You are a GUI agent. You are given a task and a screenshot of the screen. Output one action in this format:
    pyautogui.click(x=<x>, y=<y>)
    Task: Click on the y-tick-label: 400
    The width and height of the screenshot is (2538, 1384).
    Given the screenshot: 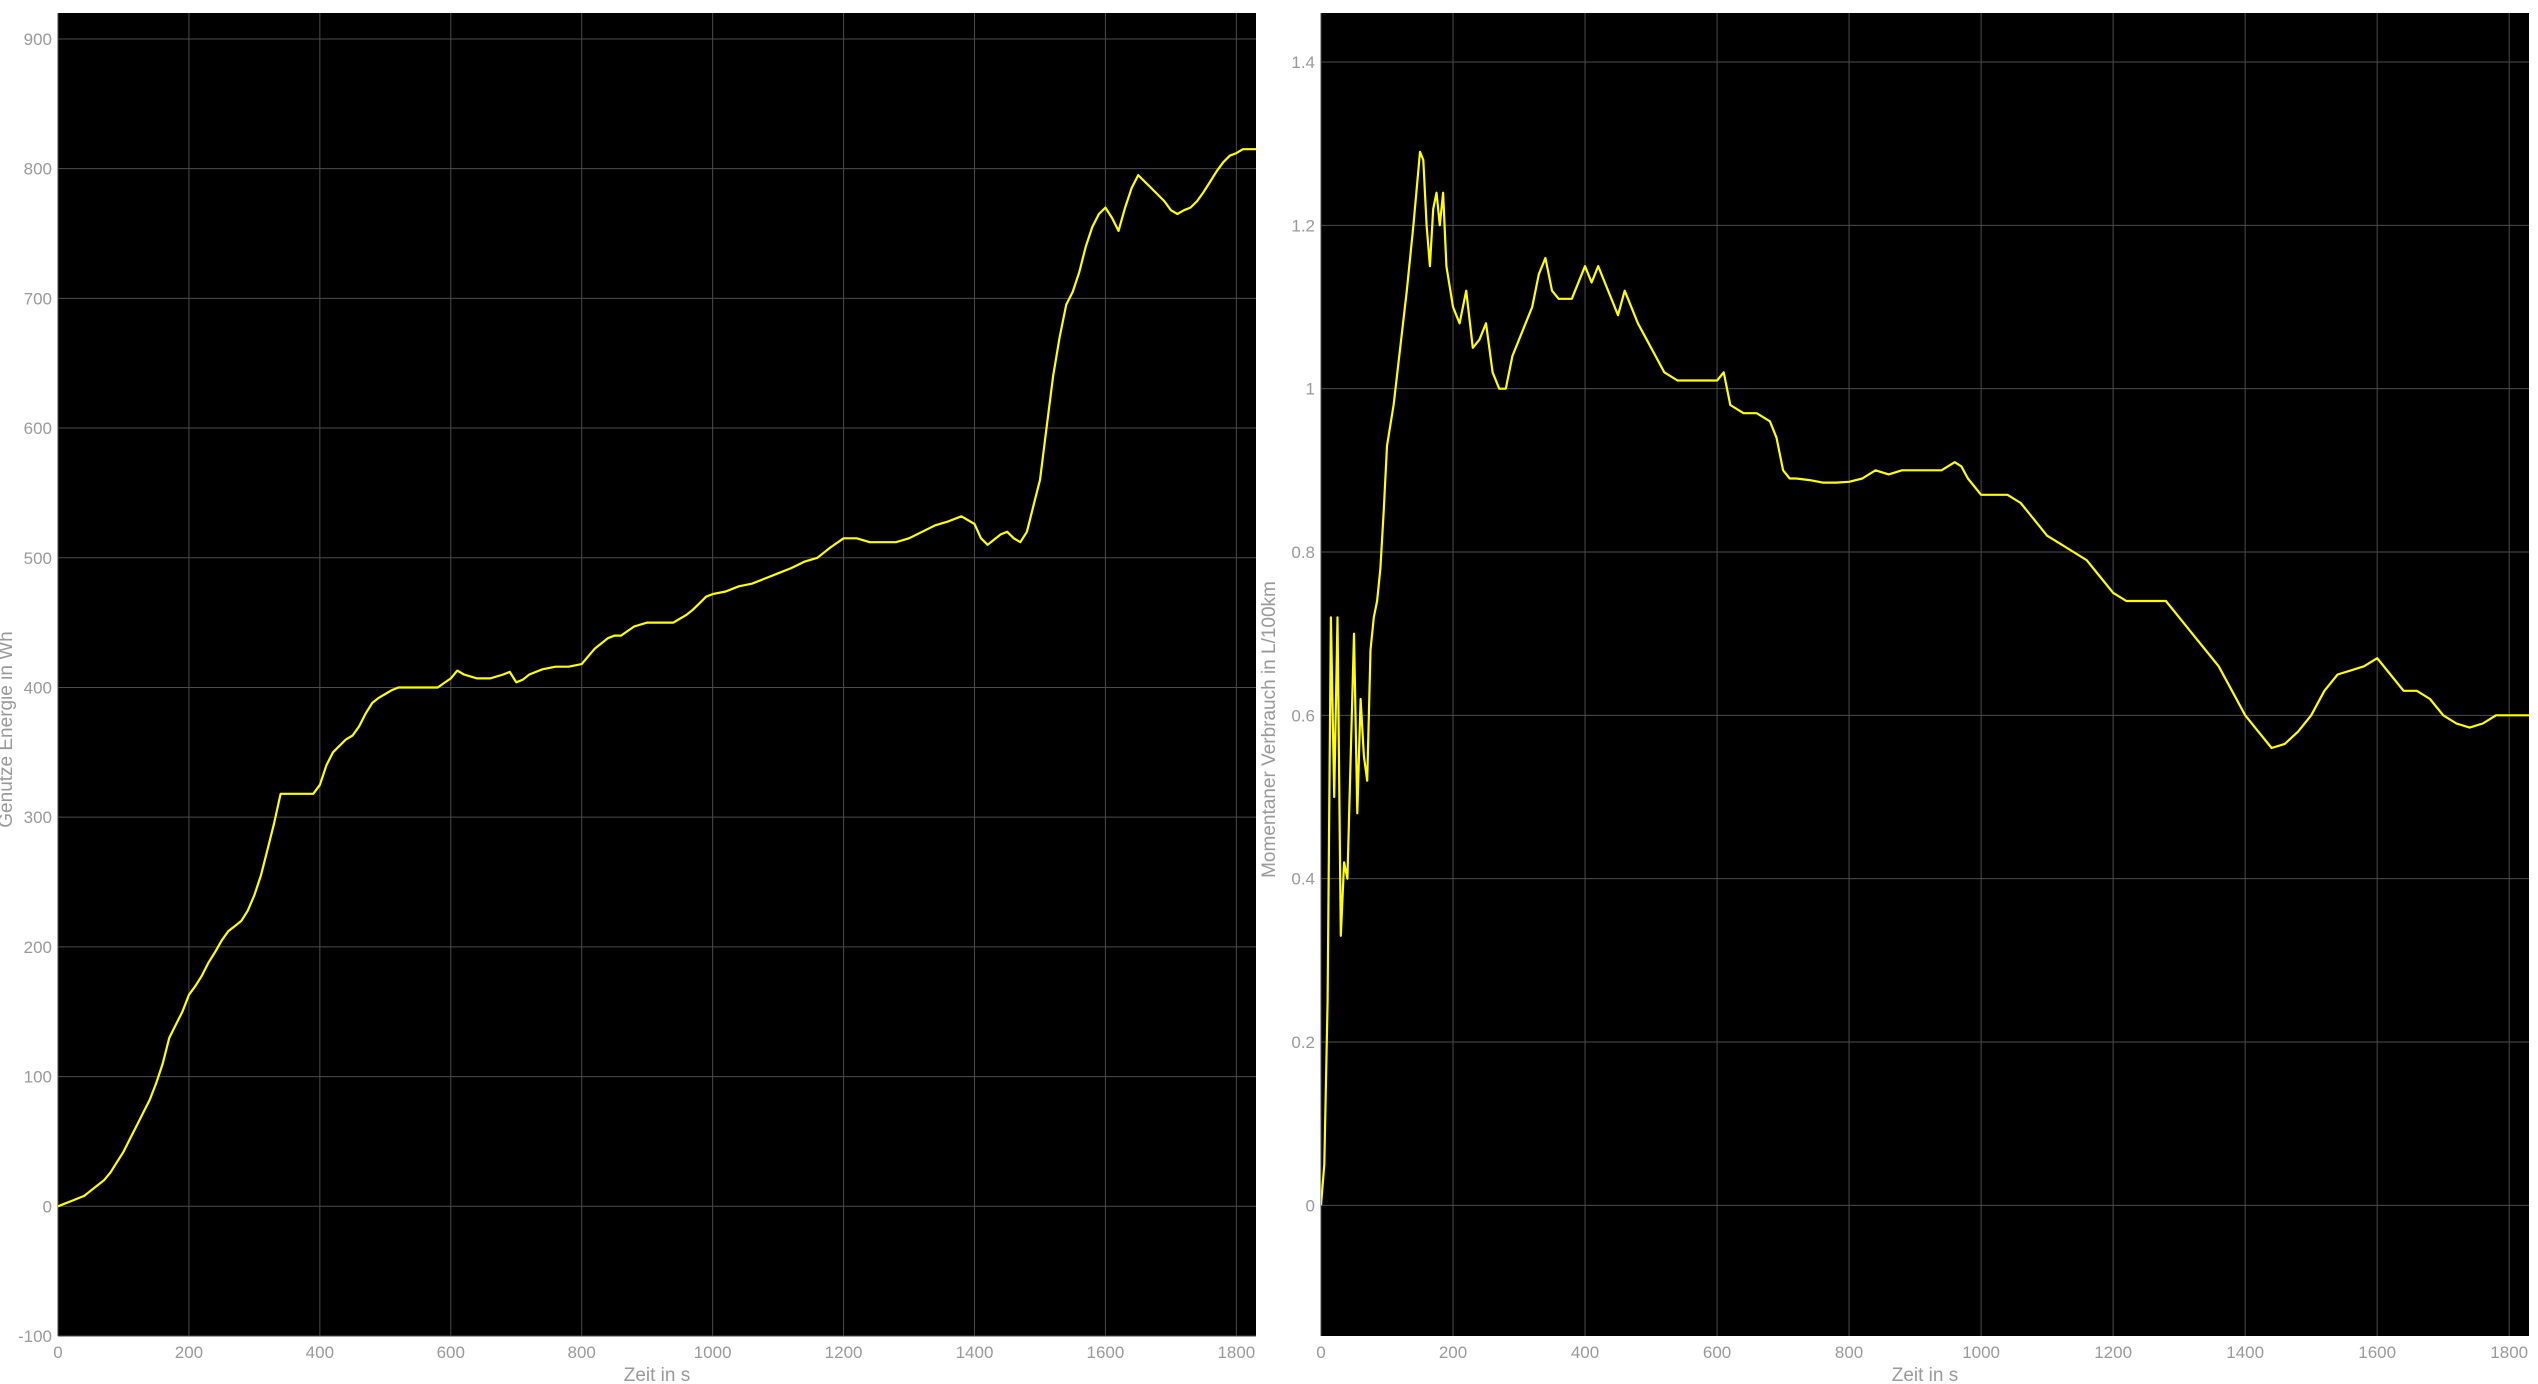 What is the action you would take?
    pyautogui.click(x=38, y=687)
    